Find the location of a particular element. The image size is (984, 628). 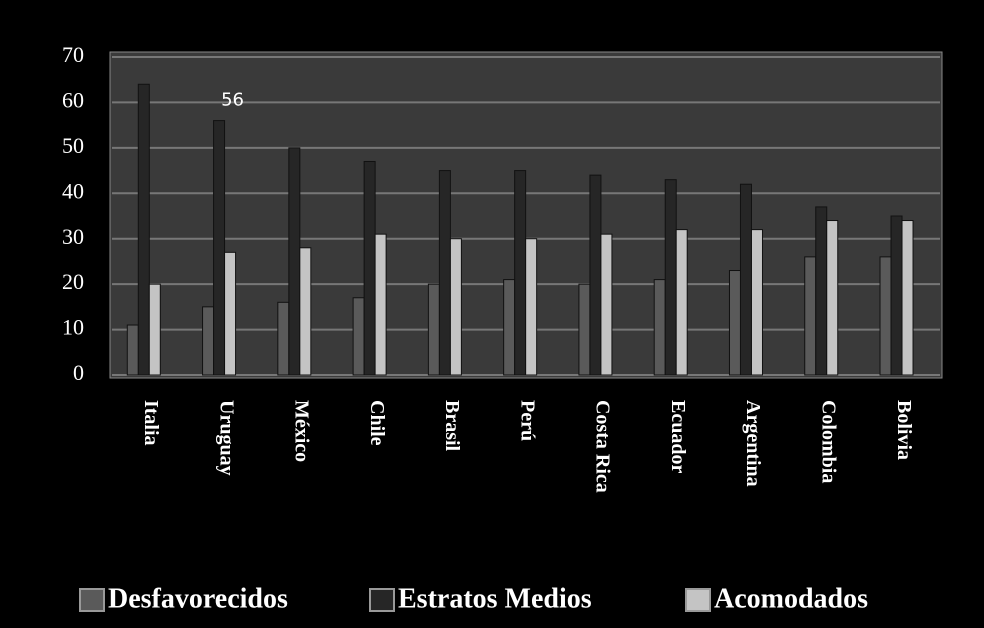

x-tick-label: Ecuador is located at coordinates (678, 436).